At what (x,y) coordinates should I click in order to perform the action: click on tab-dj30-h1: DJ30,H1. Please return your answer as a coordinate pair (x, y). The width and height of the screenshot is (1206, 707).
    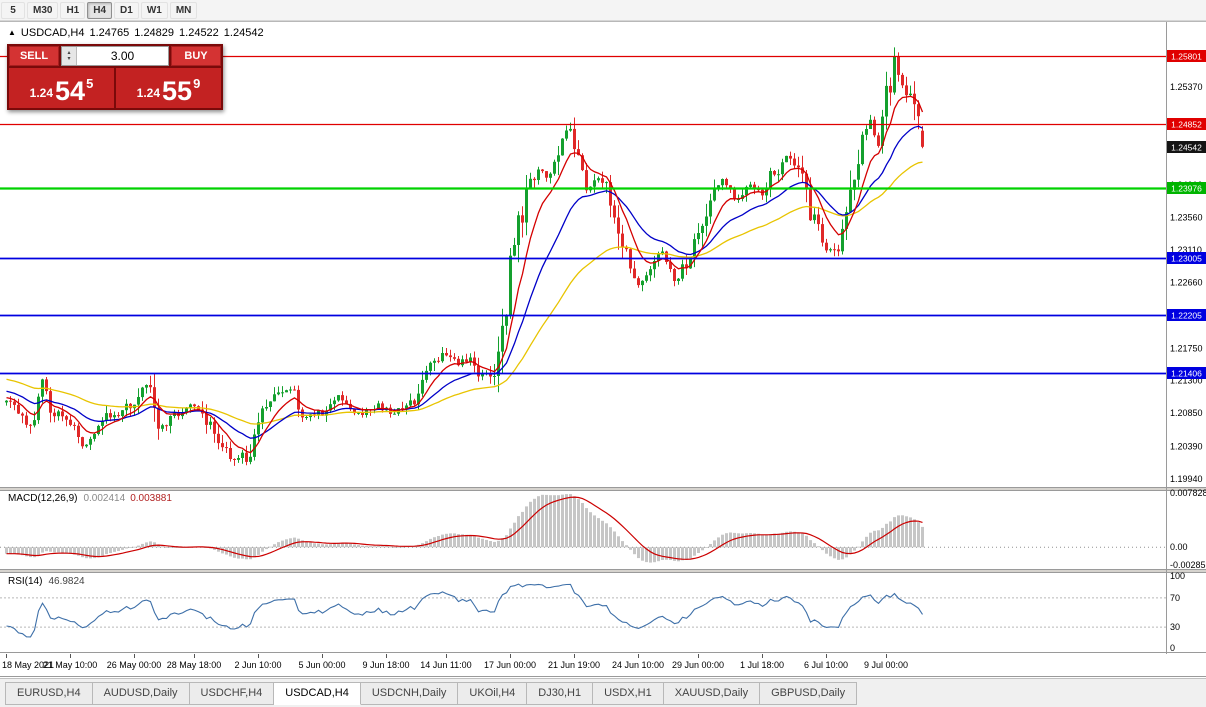
    Looking at the image, I should click on (560, 693).